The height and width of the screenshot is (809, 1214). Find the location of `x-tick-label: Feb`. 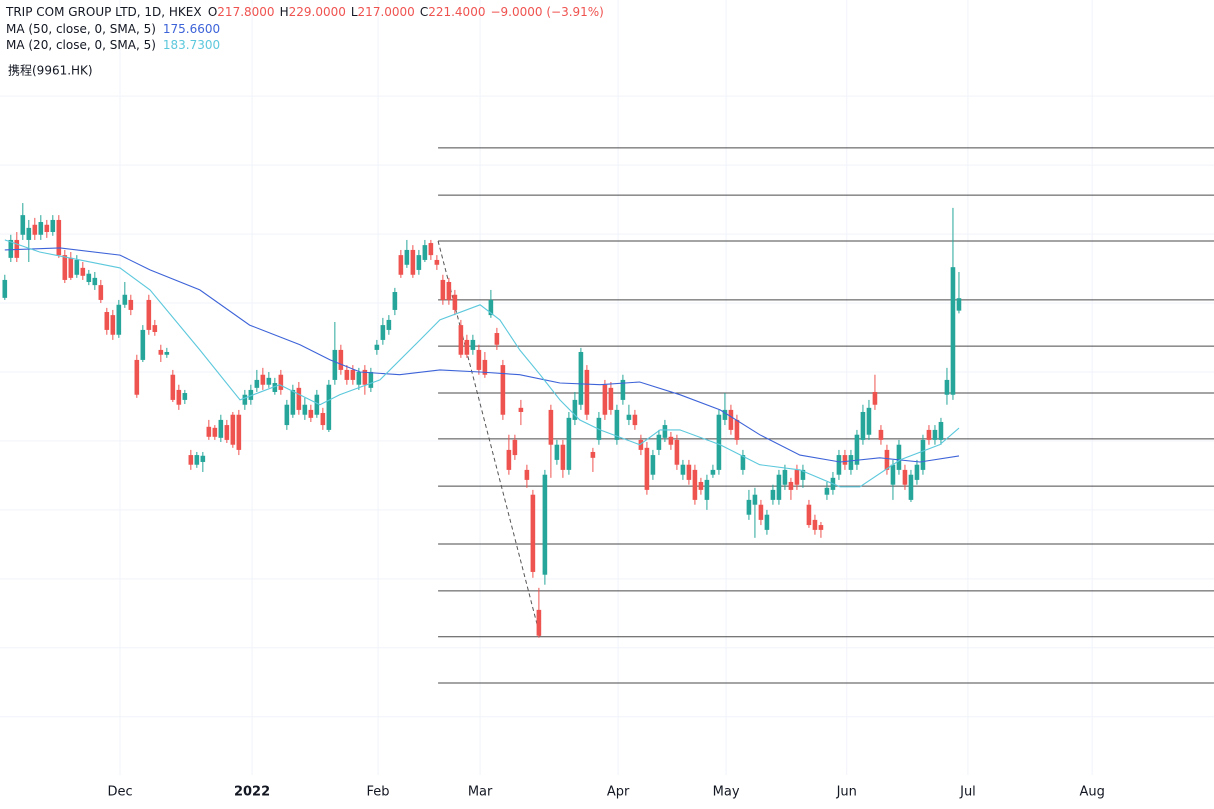

x-tick-label: Feb is located at coordinates (378, 792).